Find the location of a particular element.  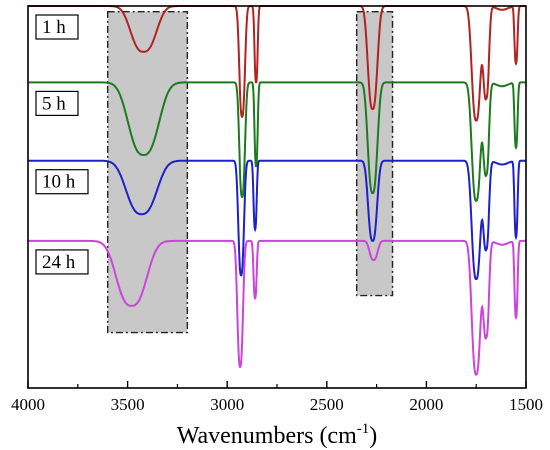

x-tick-label-1500: 1500 is located at coordinates (526, 404).